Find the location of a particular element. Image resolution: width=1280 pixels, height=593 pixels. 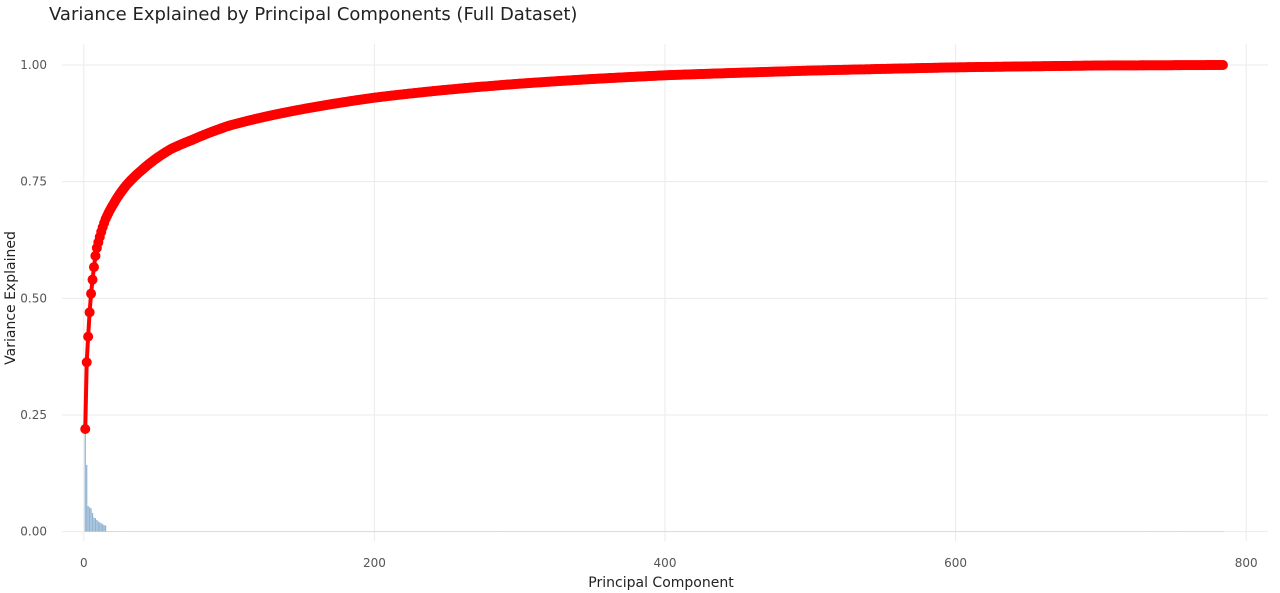

y-tick-label: 0.75 is located at coordinates (33, 182).